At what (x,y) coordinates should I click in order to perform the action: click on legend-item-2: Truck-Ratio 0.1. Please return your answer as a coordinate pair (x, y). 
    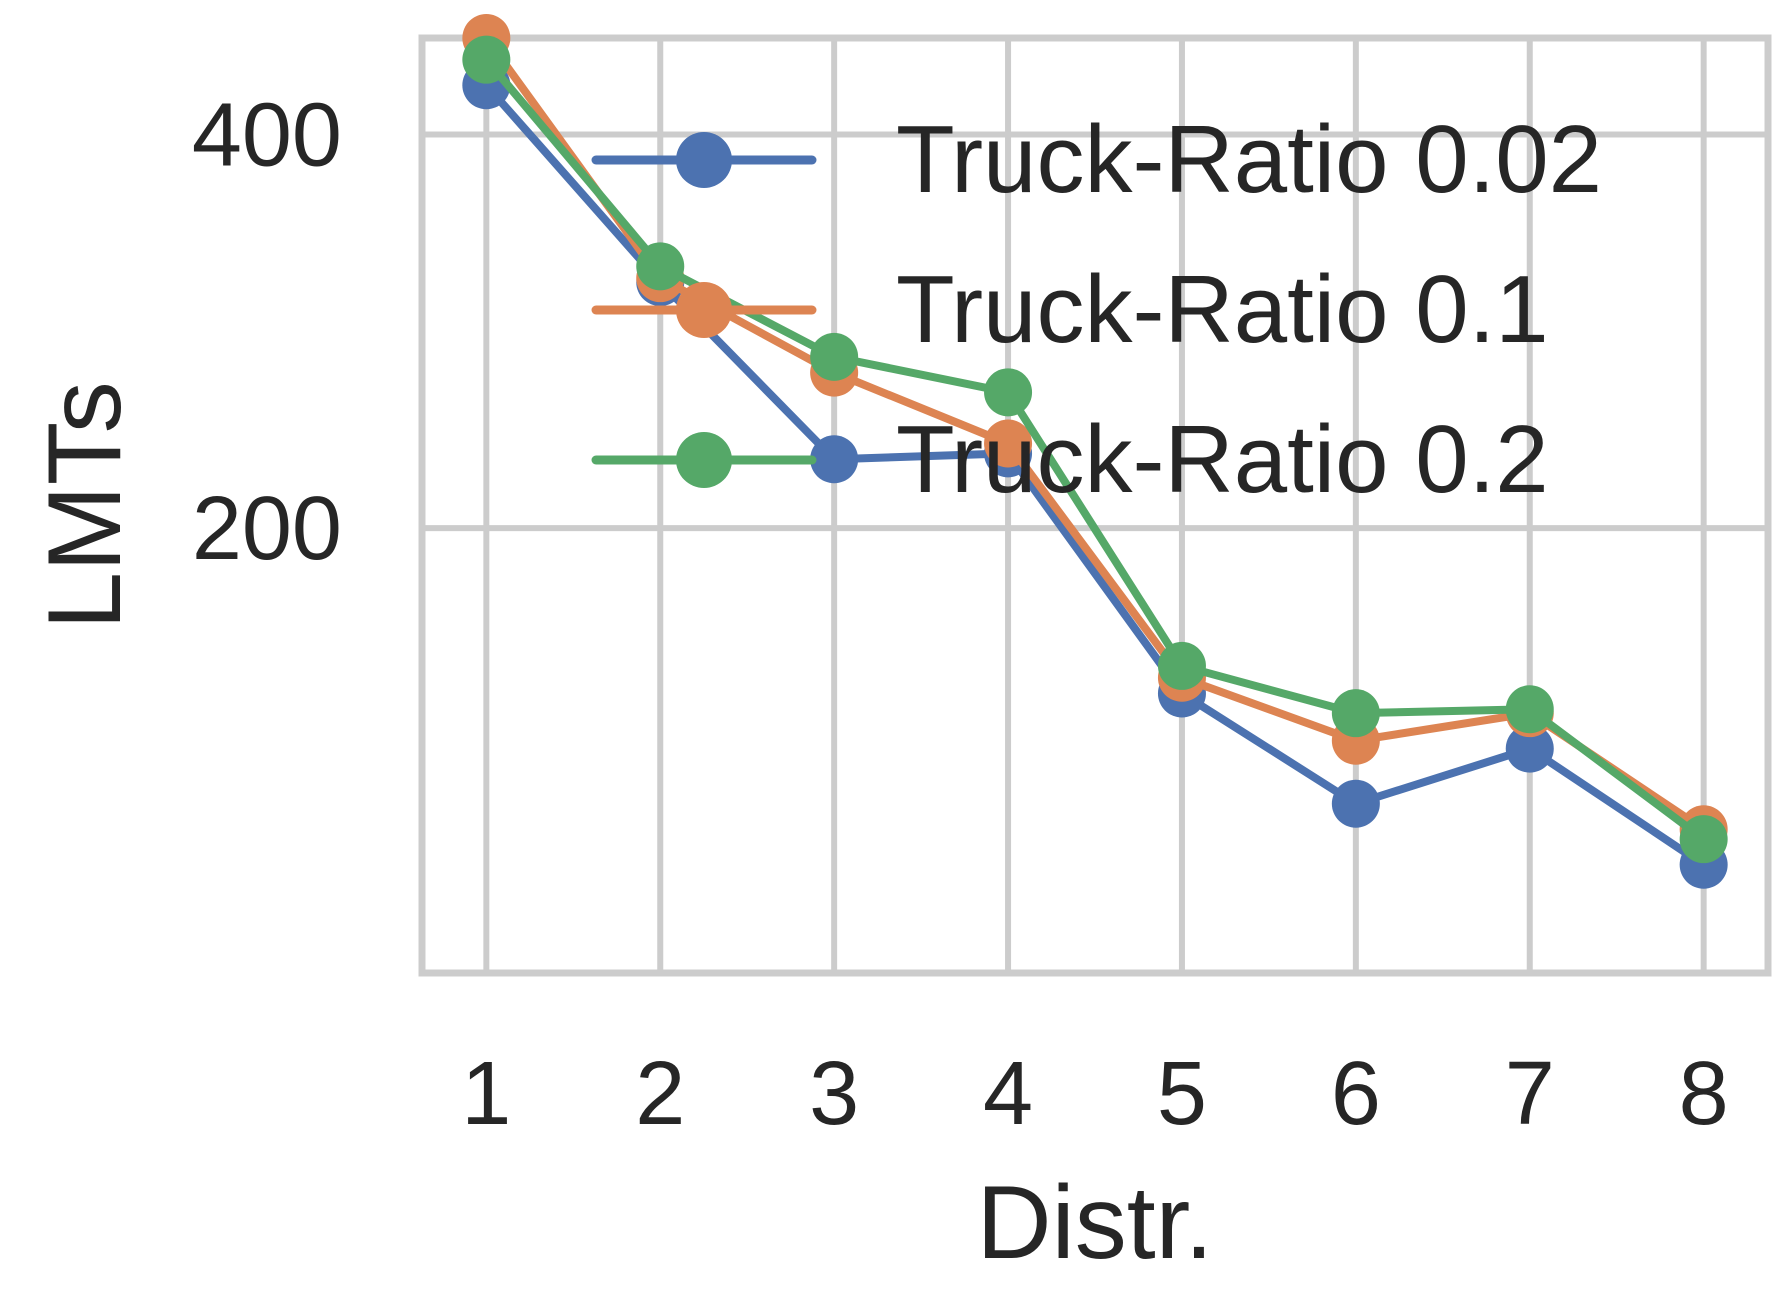
    Looking at the image, I should click on (1070, 309).